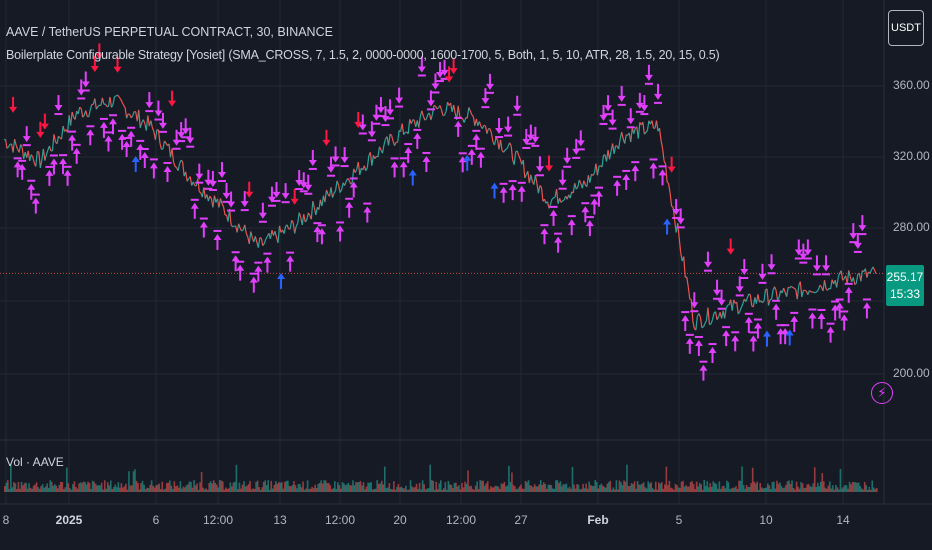 The height and width of the screenshot is (550, 932). What do you see at coordinates (453, 71) in the screenshot?
I see `short-entry-arrow` at bounding box center [453, 71].